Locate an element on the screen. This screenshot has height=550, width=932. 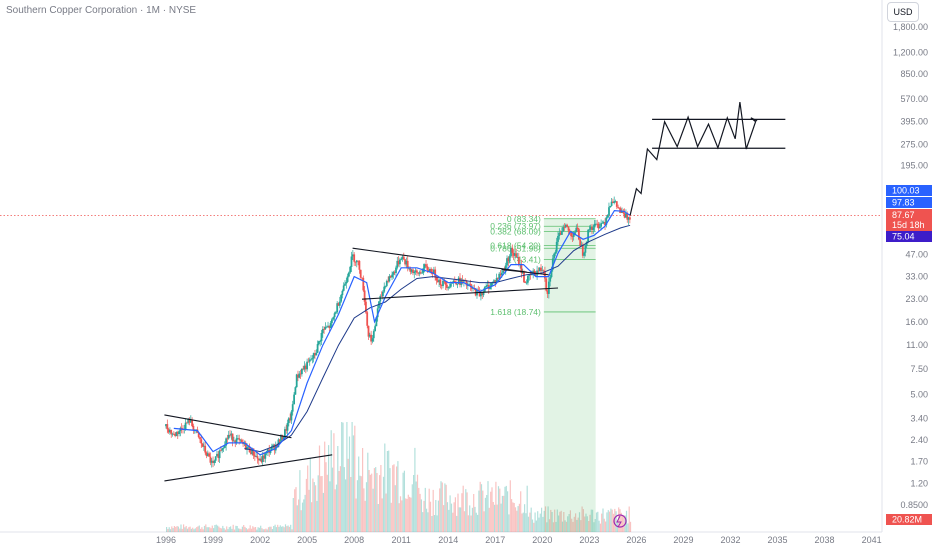
y-tick-label: 570.00 is located at coordinates (914, 99).